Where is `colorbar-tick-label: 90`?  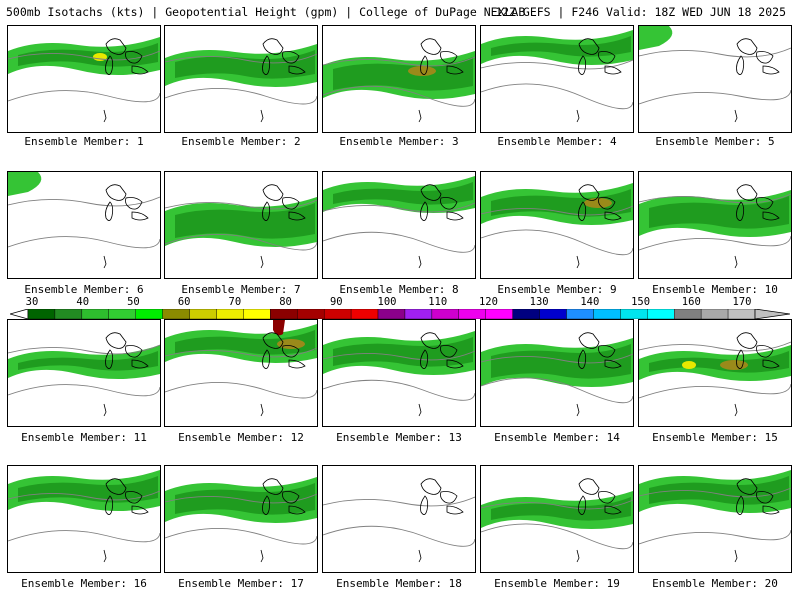 colorbar-tick-label: 90 is located at coordinates (336, 302).